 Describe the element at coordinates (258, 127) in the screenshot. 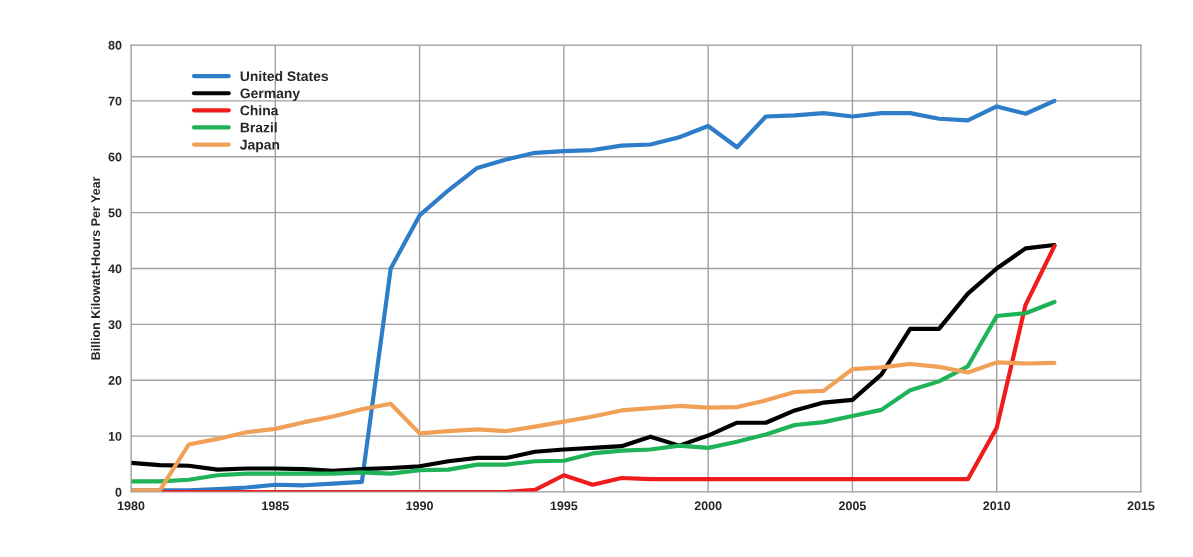

I see `legend-label: Brazil` at that location.